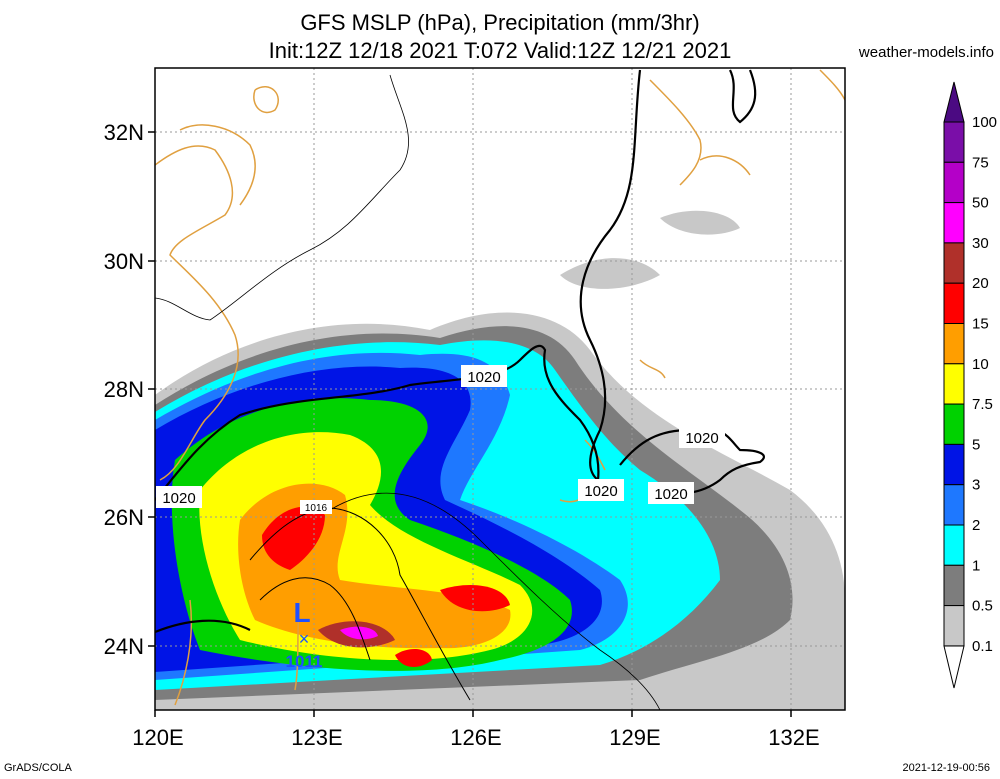 Image resolution: width=1000 pixels, height=779 pixels. Describe the element at coordinates (954, 667) in the screenshot. I see `colorbar-bottom-arrow` at that location.